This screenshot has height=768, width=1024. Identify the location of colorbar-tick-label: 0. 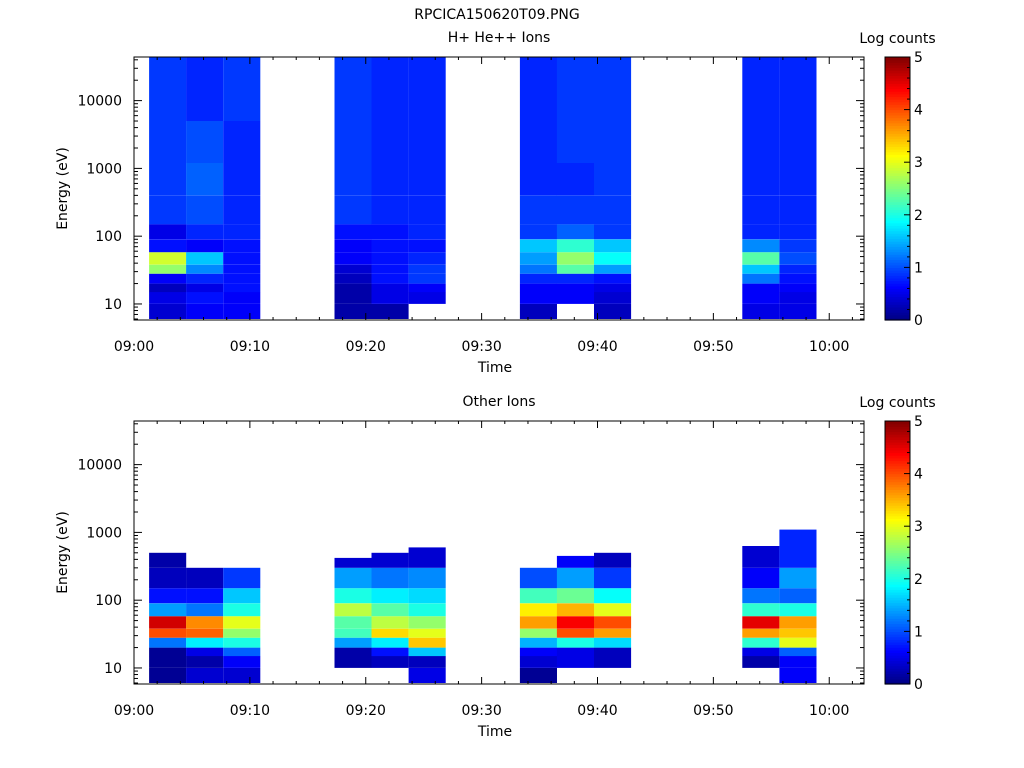
(918, 685).